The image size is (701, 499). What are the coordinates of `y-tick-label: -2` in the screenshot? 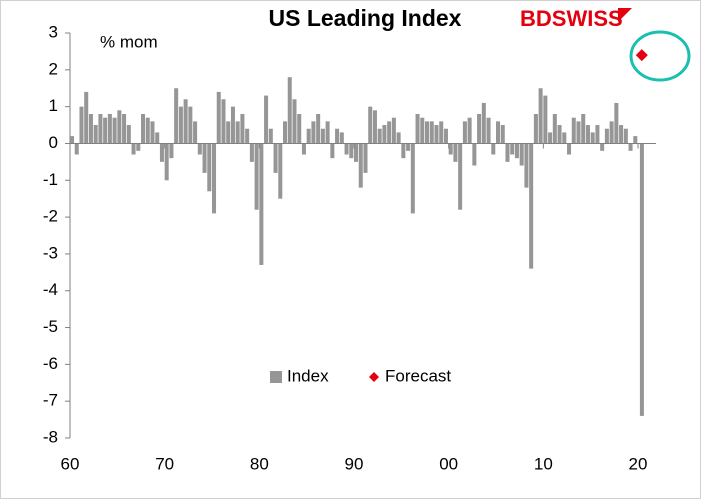 It's located at (50, 216).